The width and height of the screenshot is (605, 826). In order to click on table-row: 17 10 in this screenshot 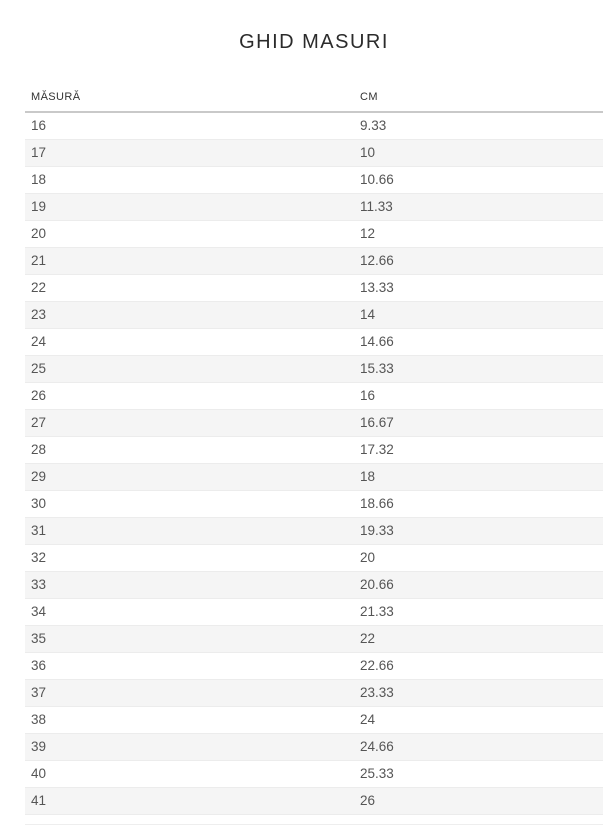, I will do `click(314, 153)`.